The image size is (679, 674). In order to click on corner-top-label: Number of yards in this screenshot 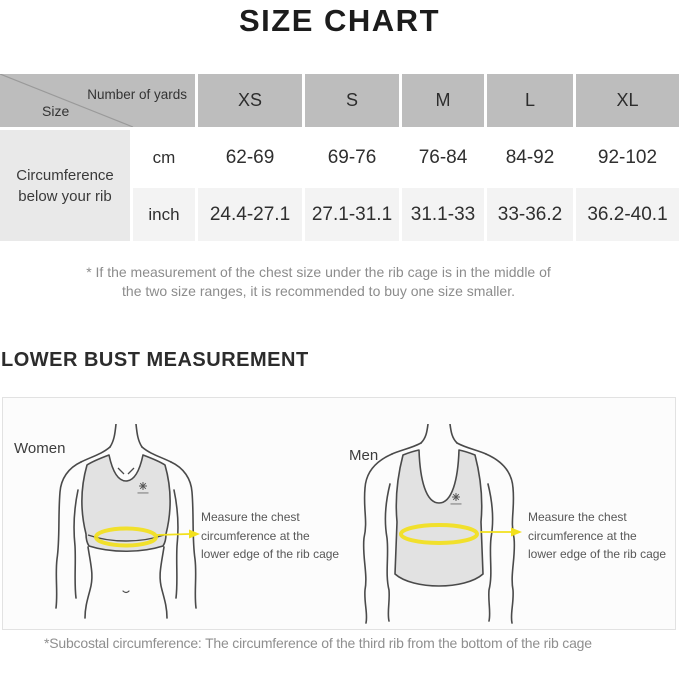, I will do `click(137, 94)`.